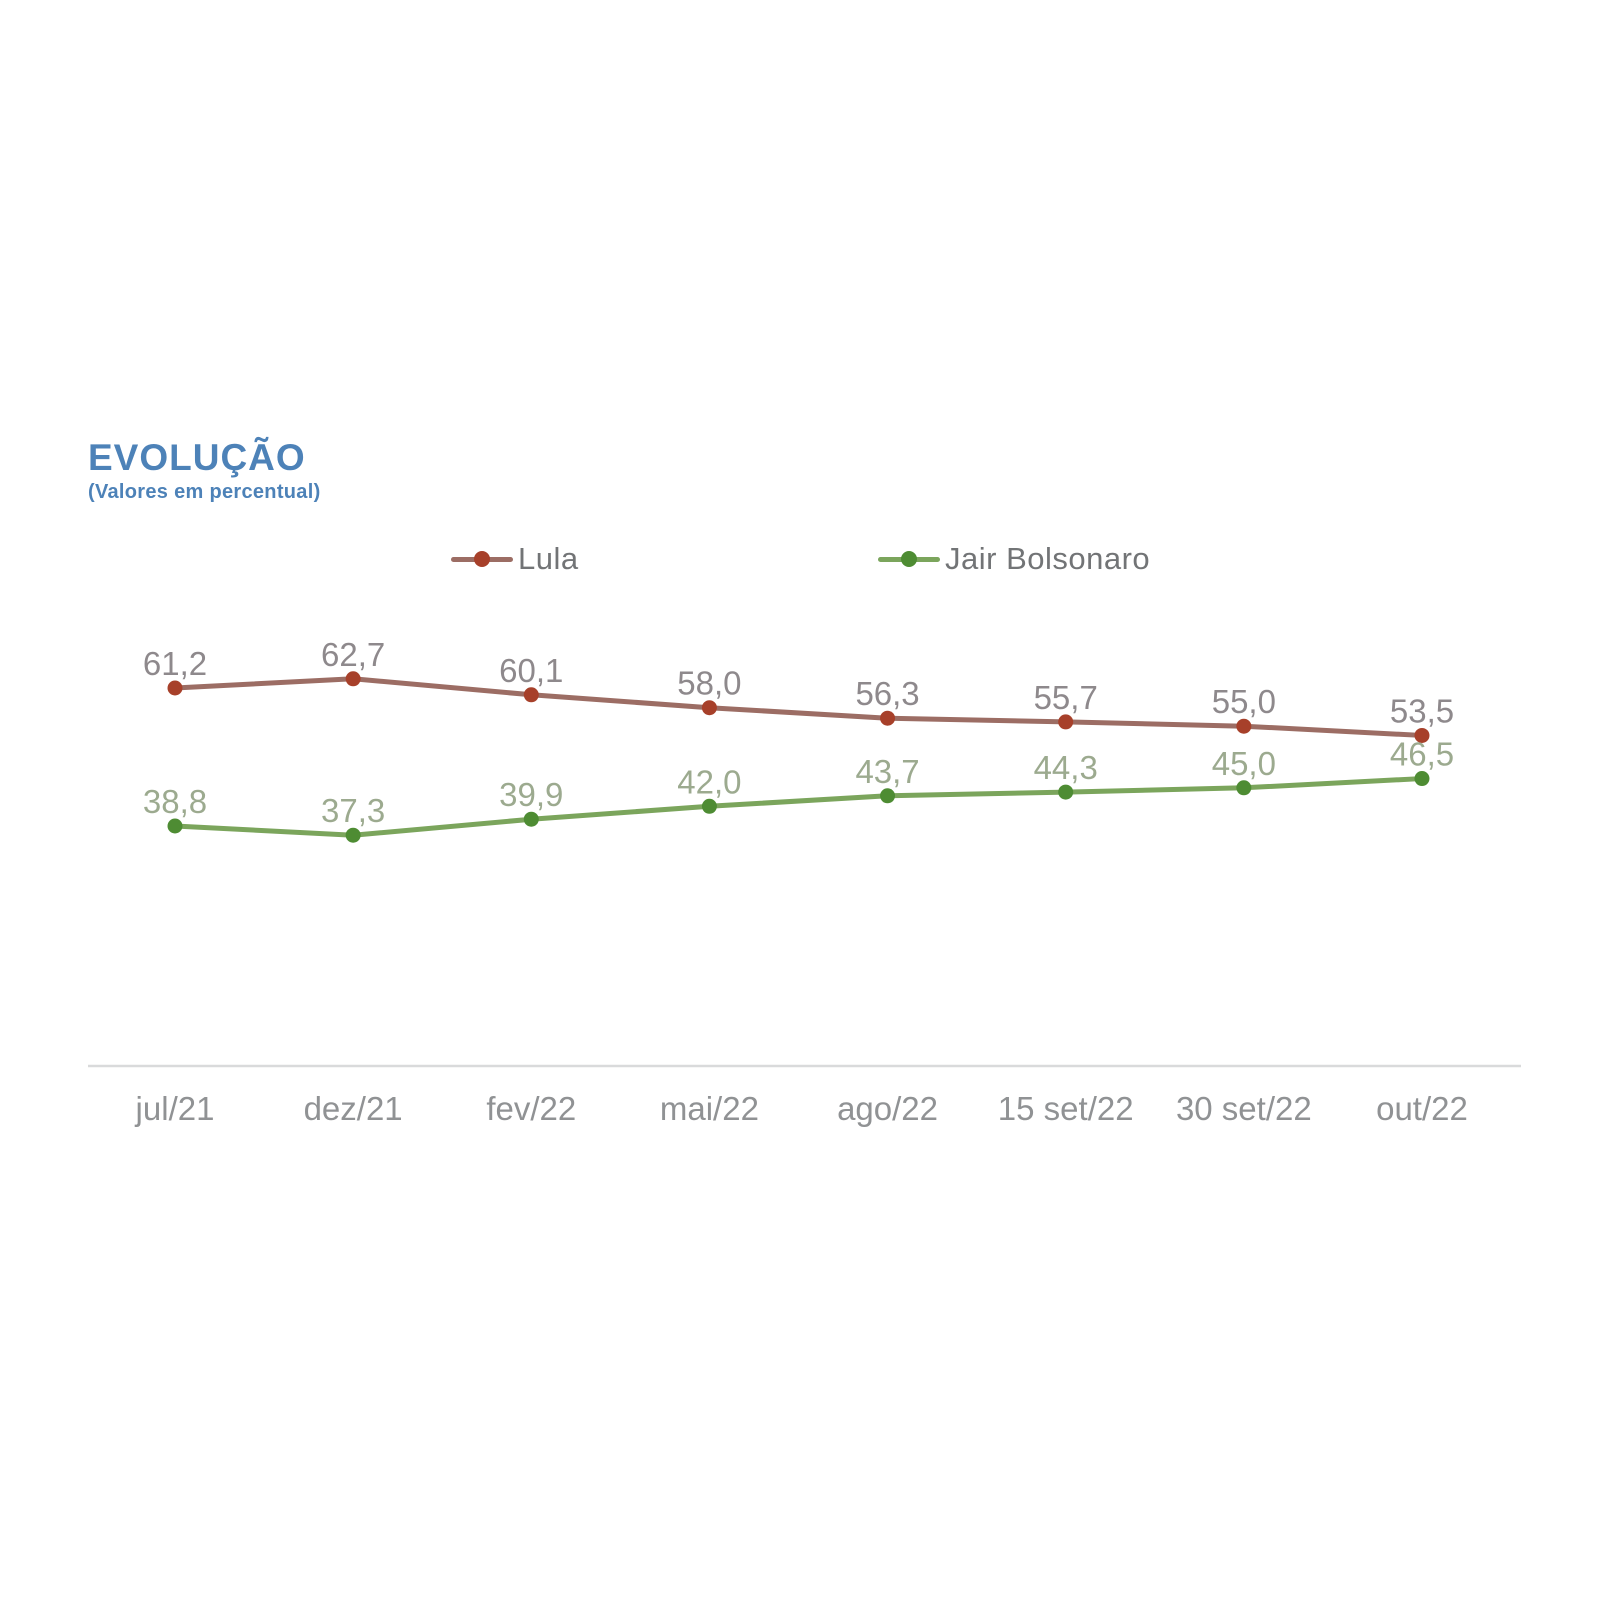  Describe the element at coordinates (1066, 767) in the screenshot. I see `value-label: 44,3` at that location.